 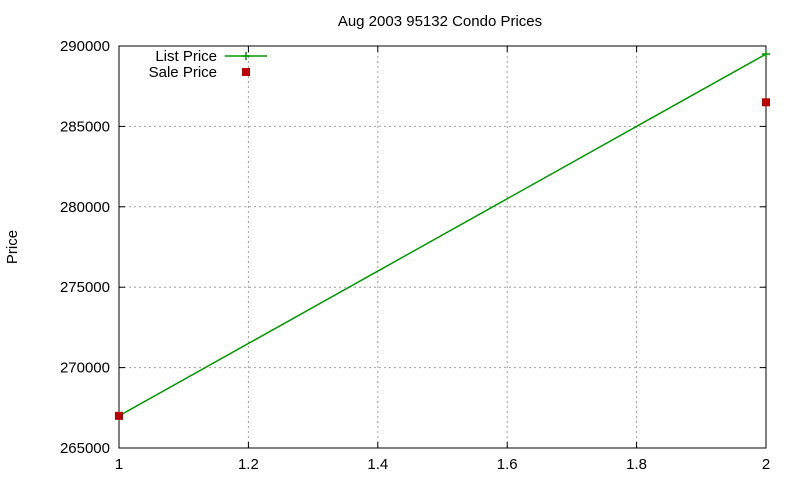 I want to click on y-tick-label: 285000, so click(x=85, y=126).